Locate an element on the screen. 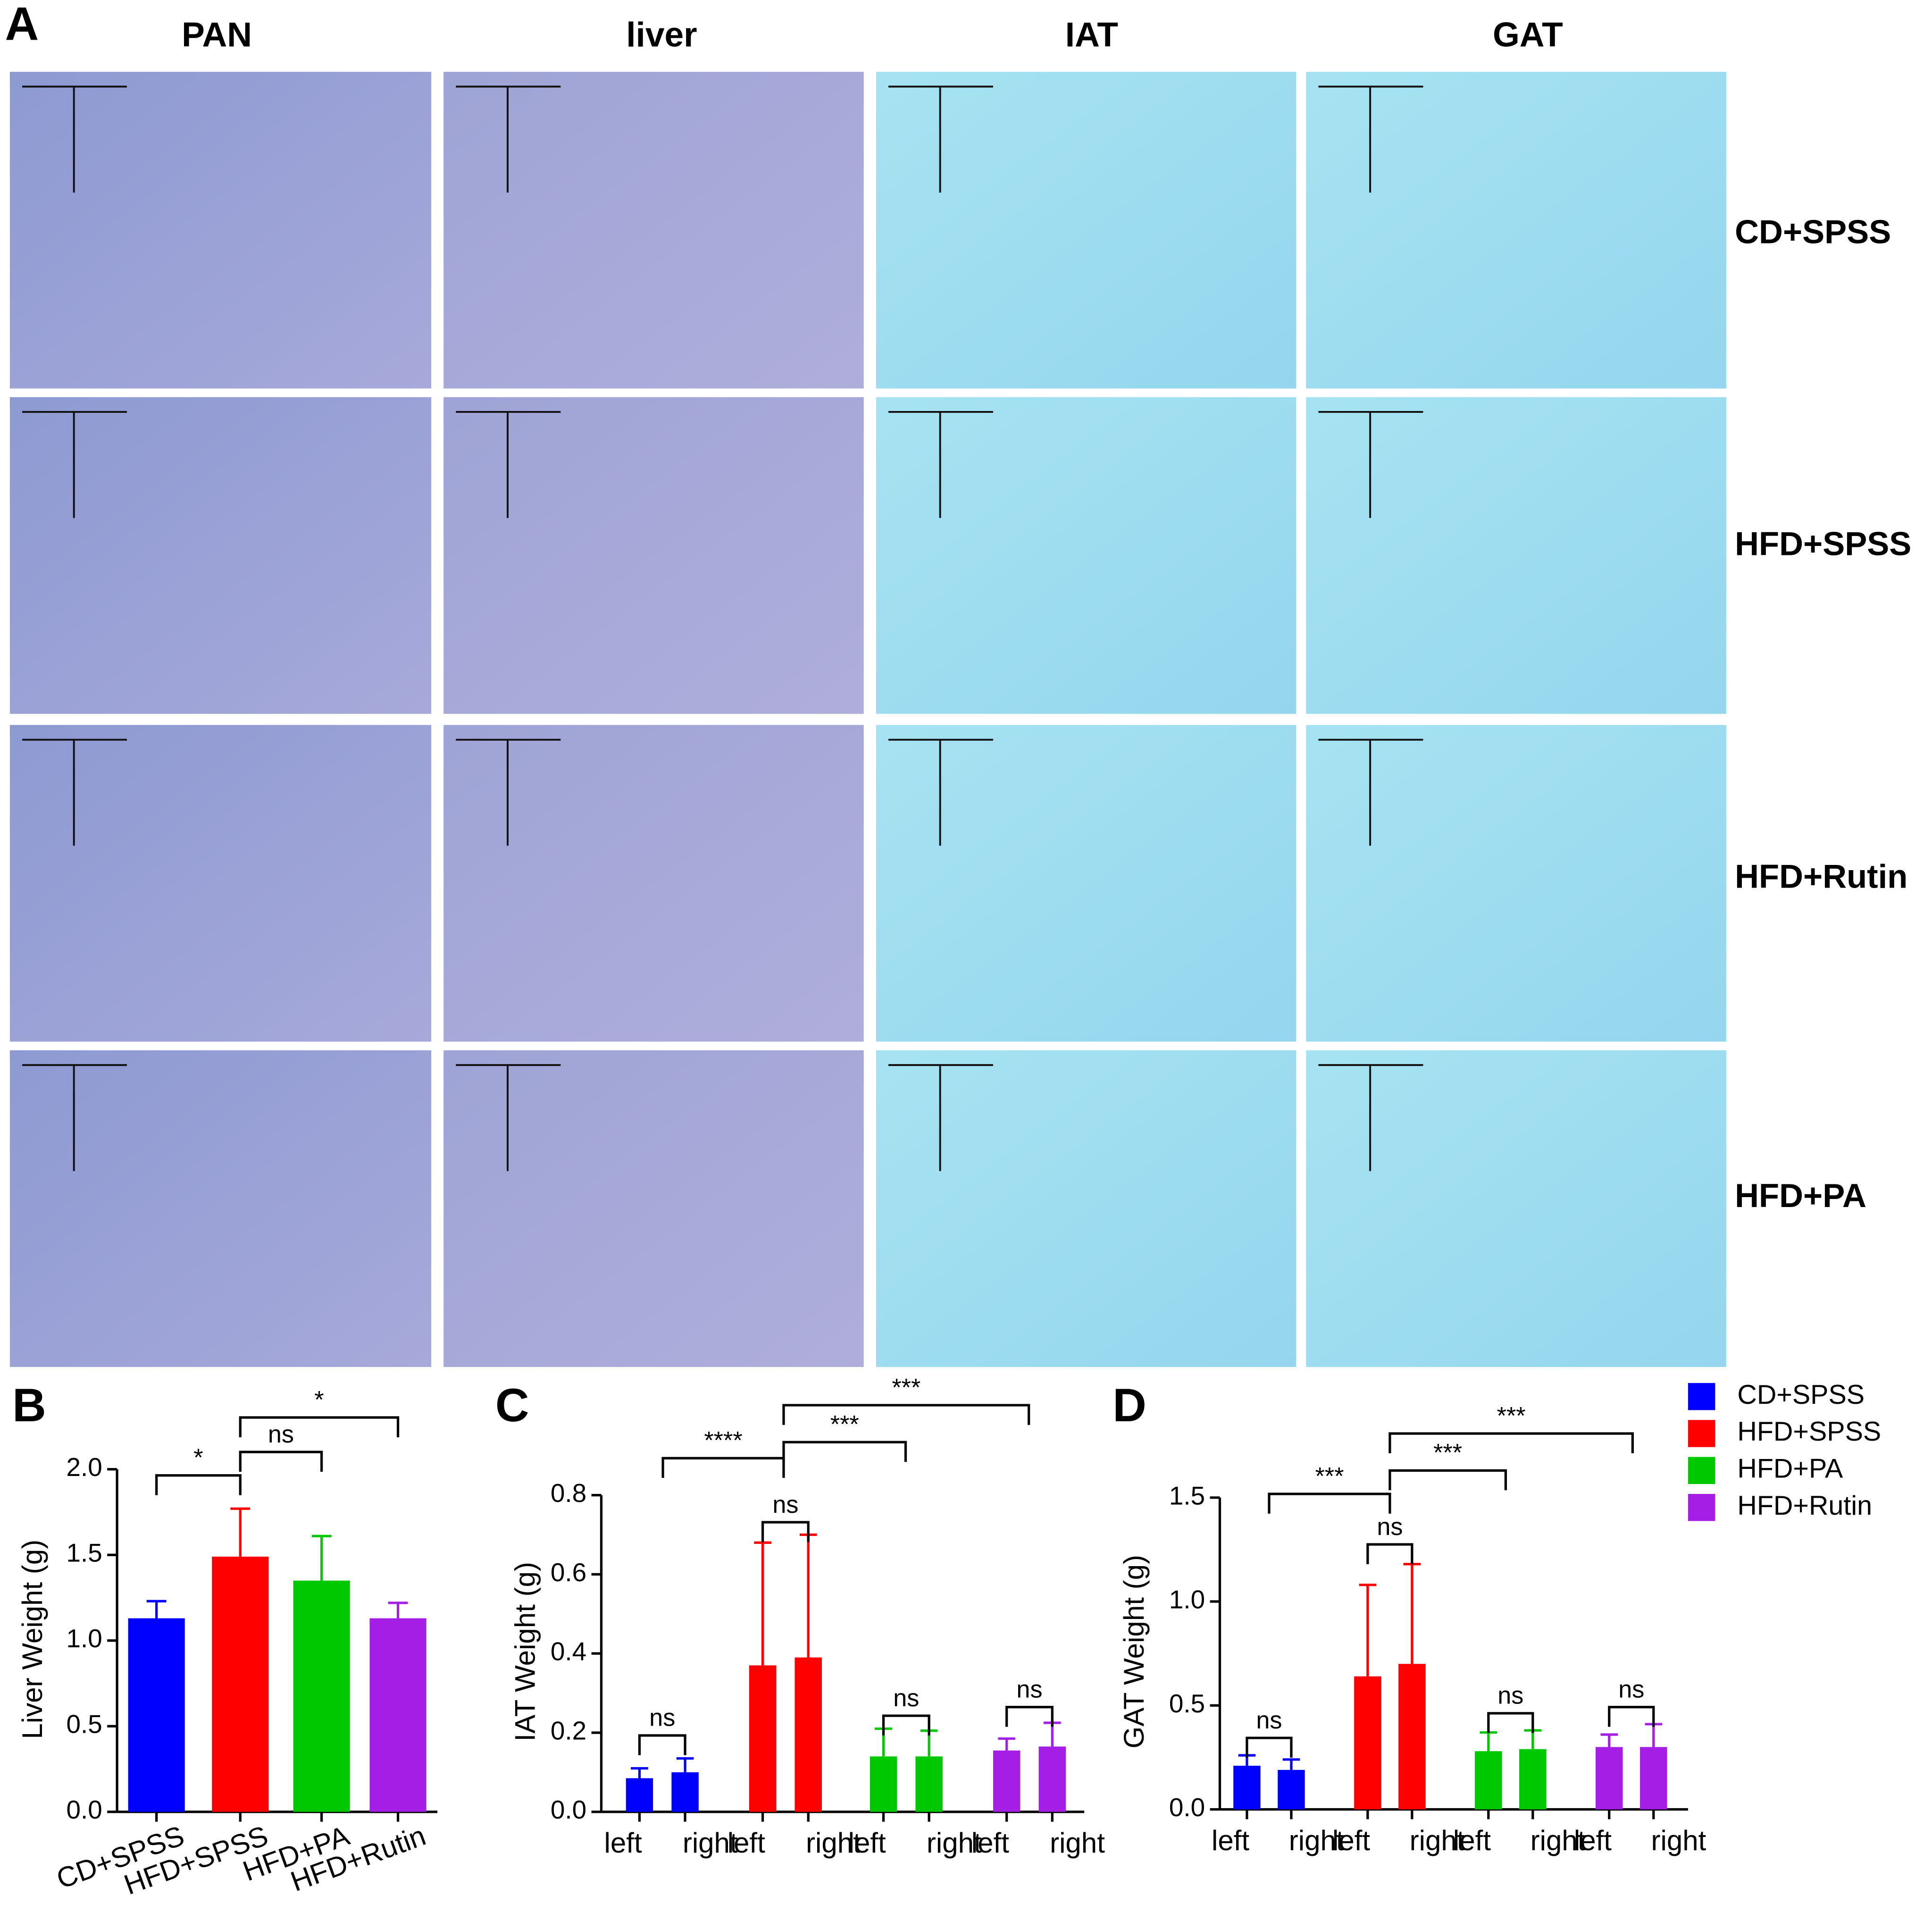 This screenshot has height=1912, width=1932. y-tick-label: 0.8 is located at coordinates (568, 1493).